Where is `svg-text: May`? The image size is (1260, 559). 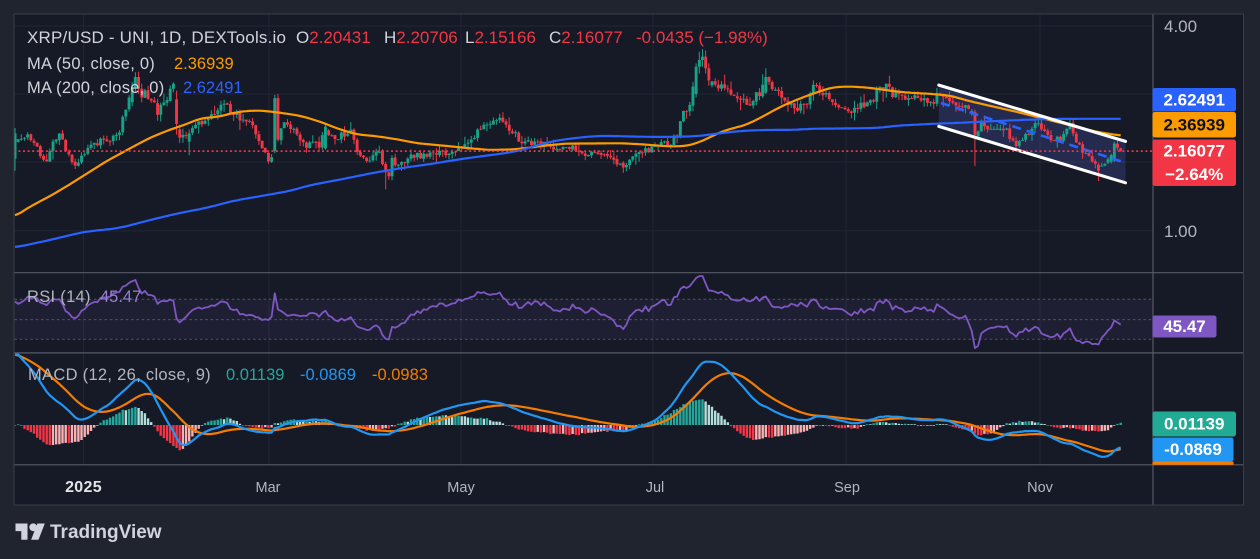
svg-text: May is located at coordinates (461, 488).